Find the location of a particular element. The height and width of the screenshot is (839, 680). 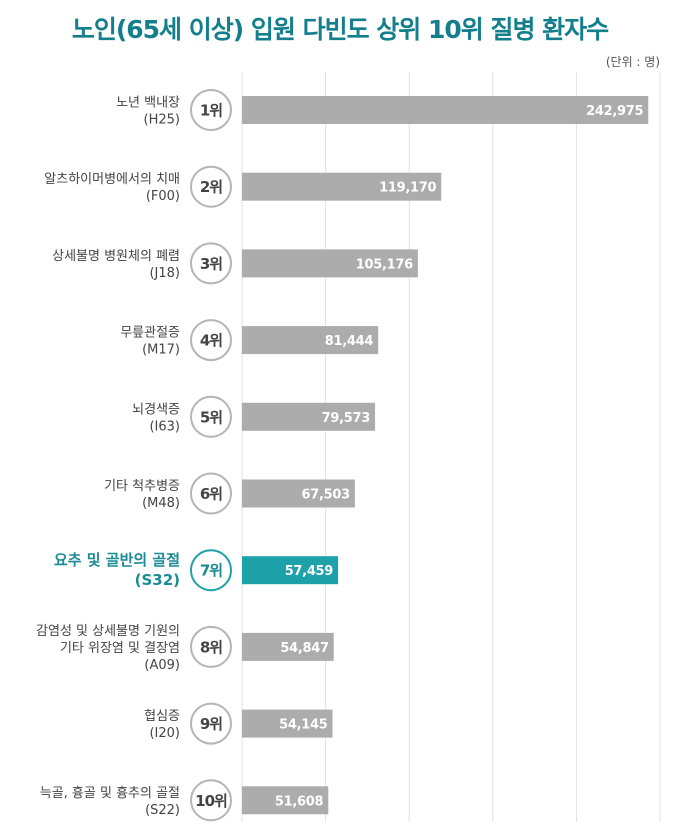

unit-label: (단위 : 명) is located at coordinates (632, 62).